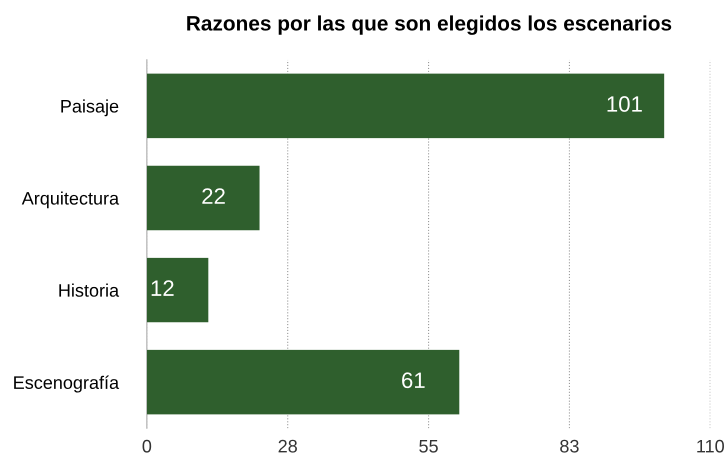  Describe the element at coordinates (287, 446) in the screenshot. I see `x-tick-label: 28` at that location.